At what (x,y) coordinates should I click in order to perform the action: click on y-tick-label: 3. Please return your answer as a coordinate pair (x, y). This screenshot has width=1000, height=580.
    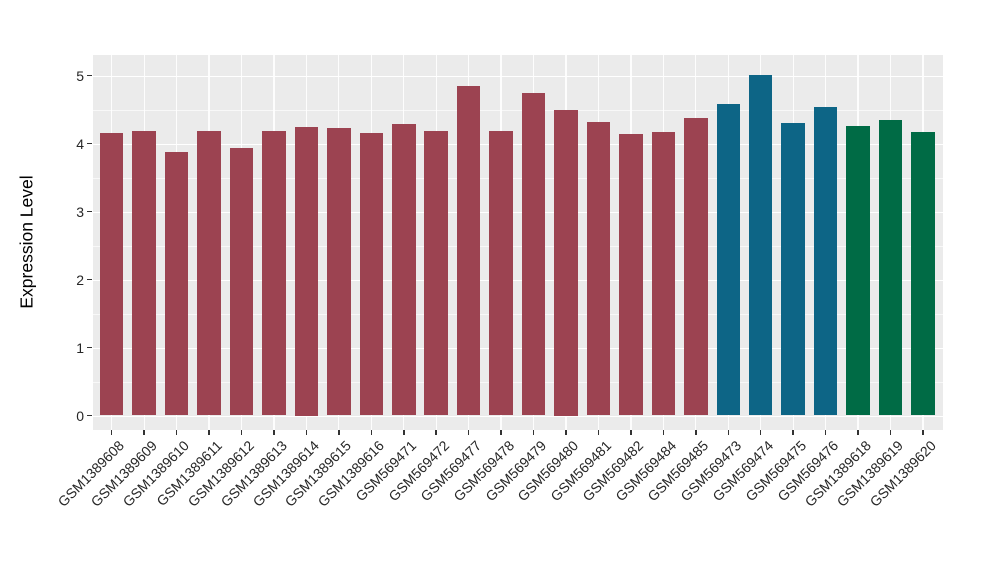
    Looking at the image, I should click on (80, 211).